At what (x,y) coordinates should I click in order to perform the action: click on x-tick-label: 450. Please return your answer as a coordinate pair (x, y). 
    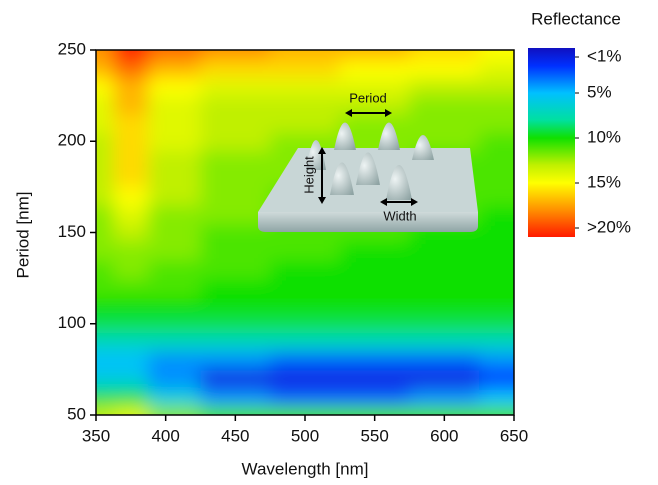
    Looking at the image, I should click on (235, 435).